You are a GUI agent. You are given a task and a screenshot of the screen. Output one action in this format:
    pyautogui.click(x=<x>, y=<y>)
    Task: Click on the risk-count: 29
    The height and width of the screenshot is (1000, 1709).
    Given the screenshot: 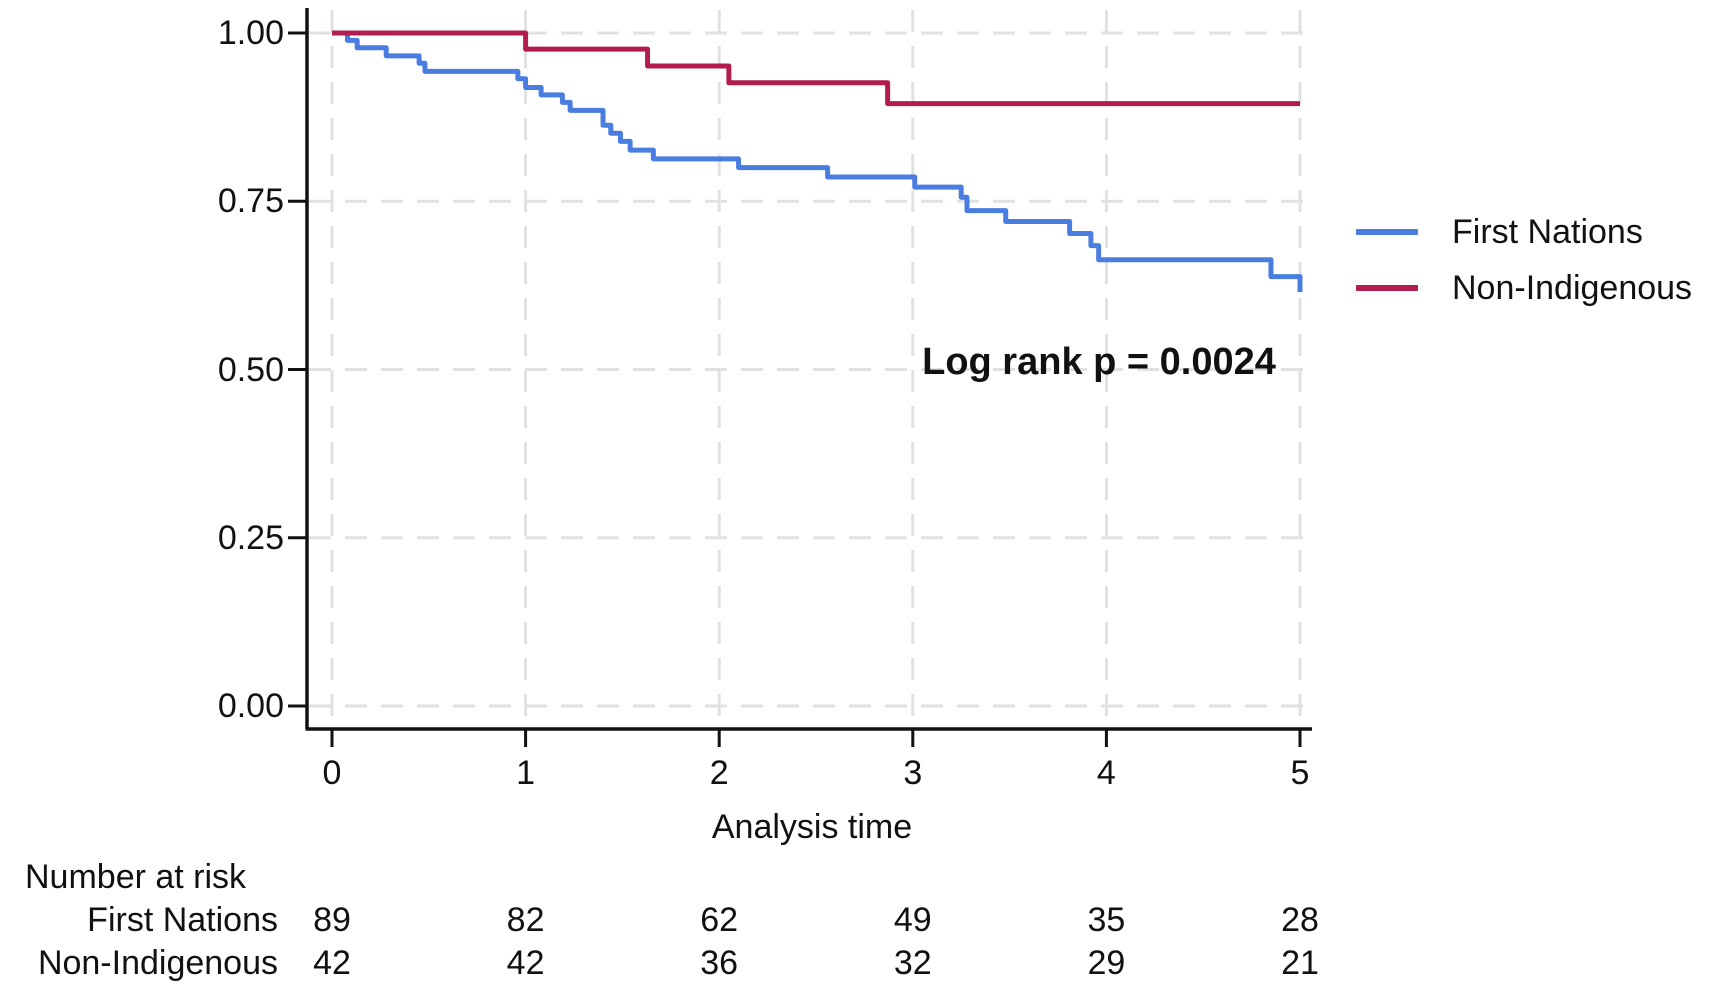 What is the action you would take?
    pyautogui.click(x=1106, y=963)
    